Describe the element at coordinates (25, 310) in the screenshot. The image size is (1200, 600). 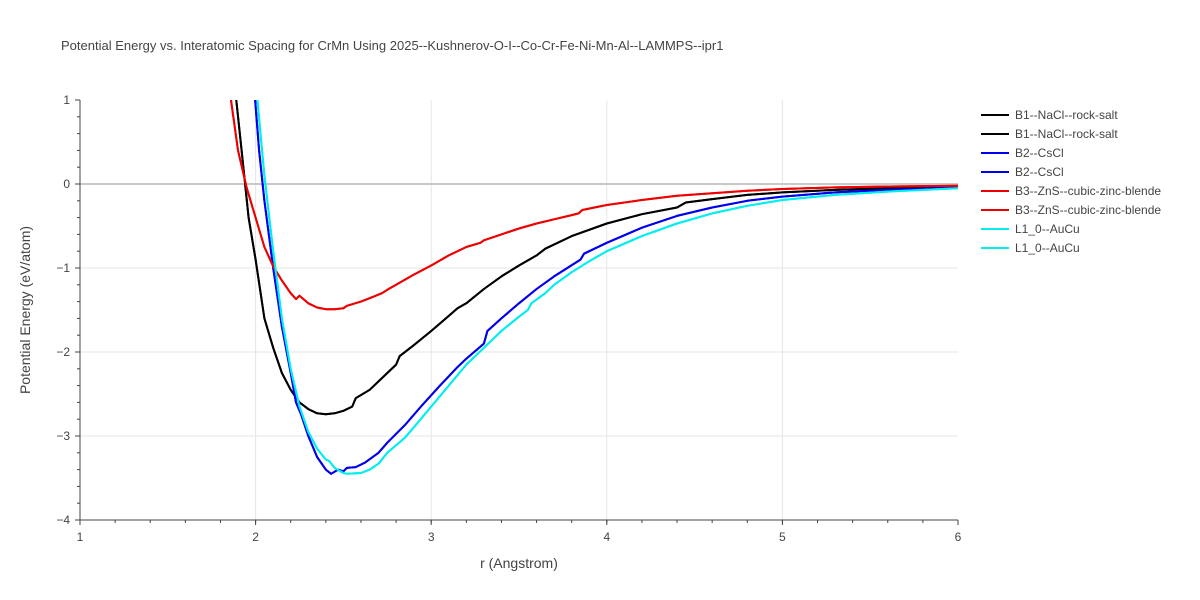
I see `y-axis-title: Potential Energy (eV/atom)` at that location.